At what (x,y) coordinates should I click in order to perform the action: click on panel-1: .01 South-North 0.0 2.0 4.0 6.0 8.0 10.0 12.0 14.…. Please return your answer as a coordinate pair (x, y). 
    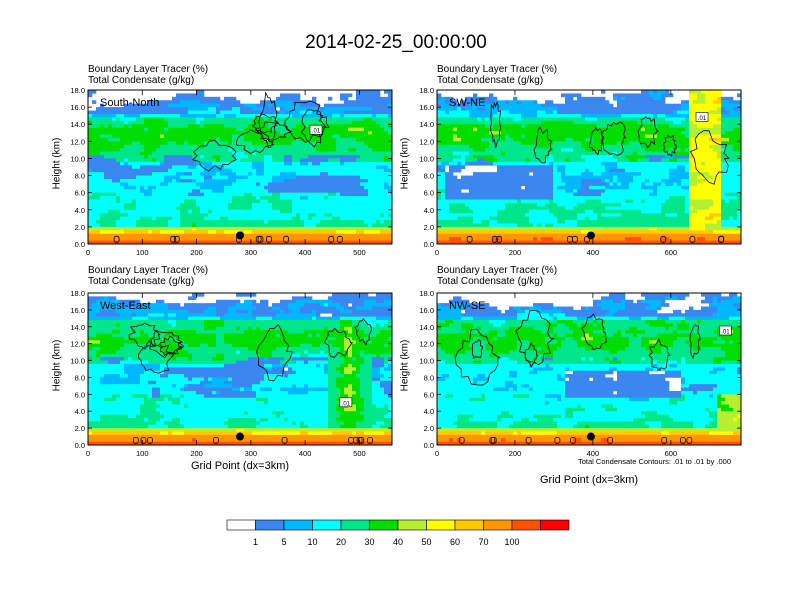
    Looking at the image, I should click on (225, 177).